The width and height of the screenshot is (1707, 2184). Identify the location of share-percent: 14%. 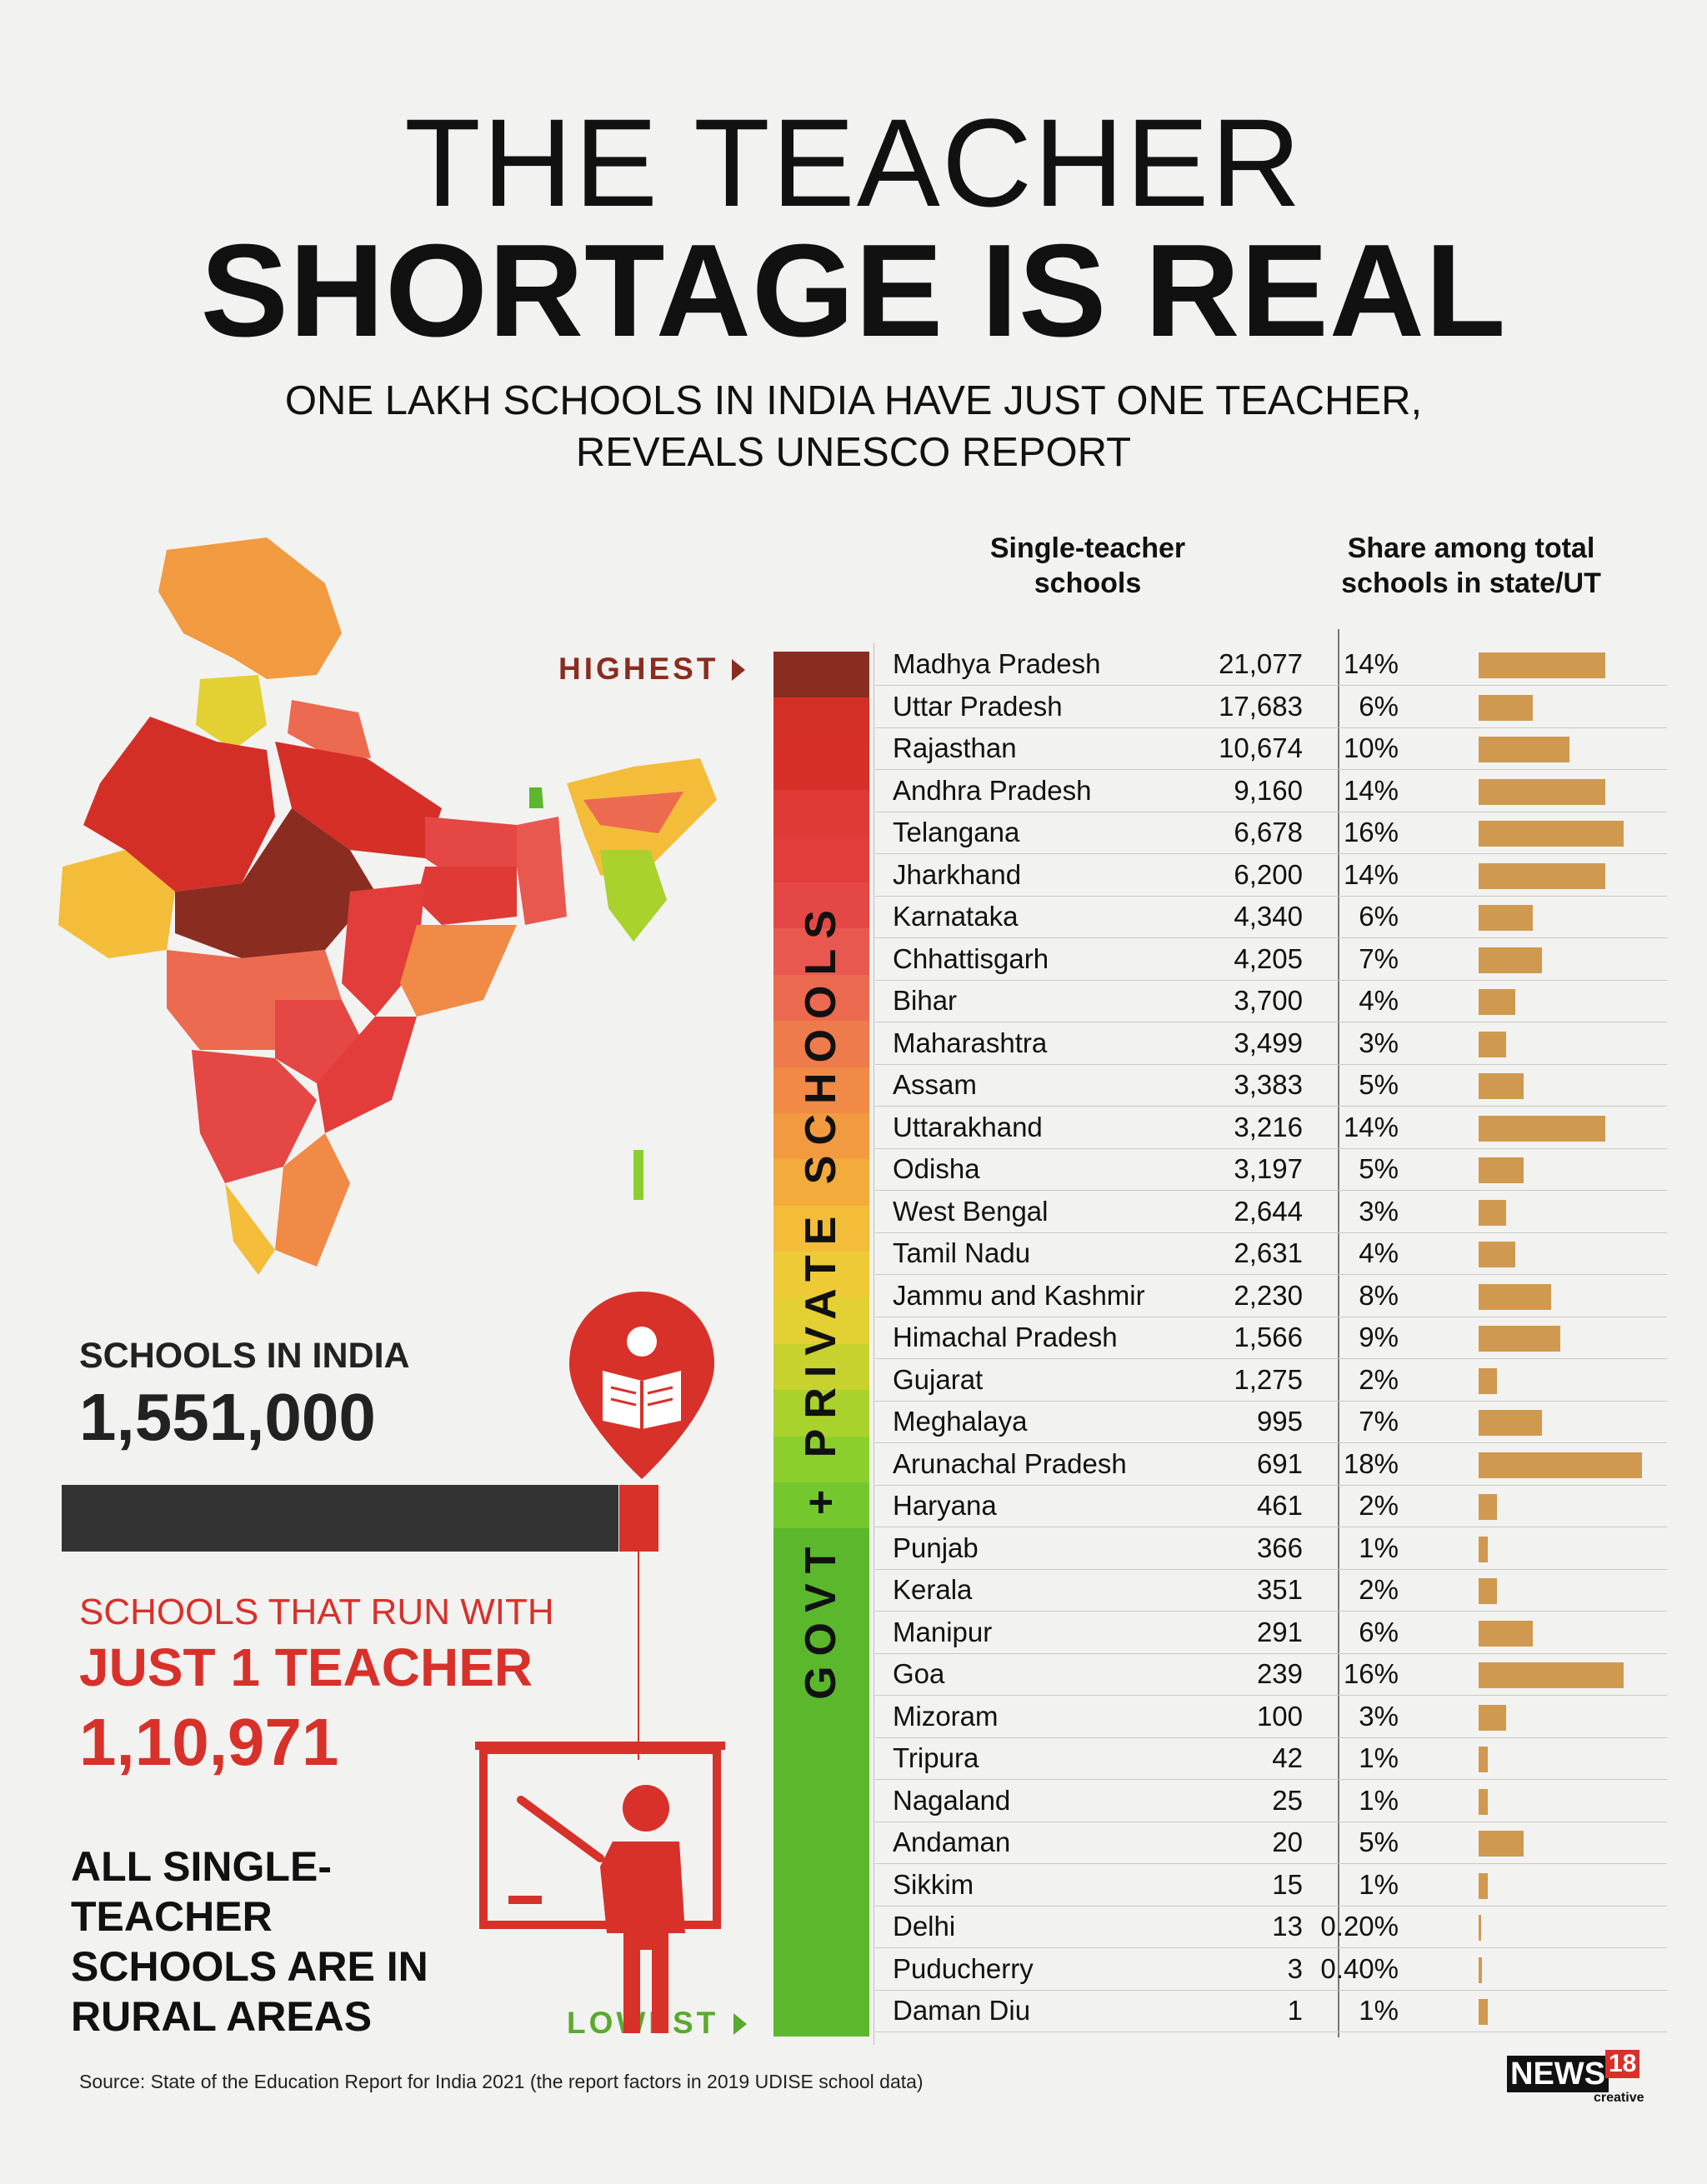
(1371, 1126).